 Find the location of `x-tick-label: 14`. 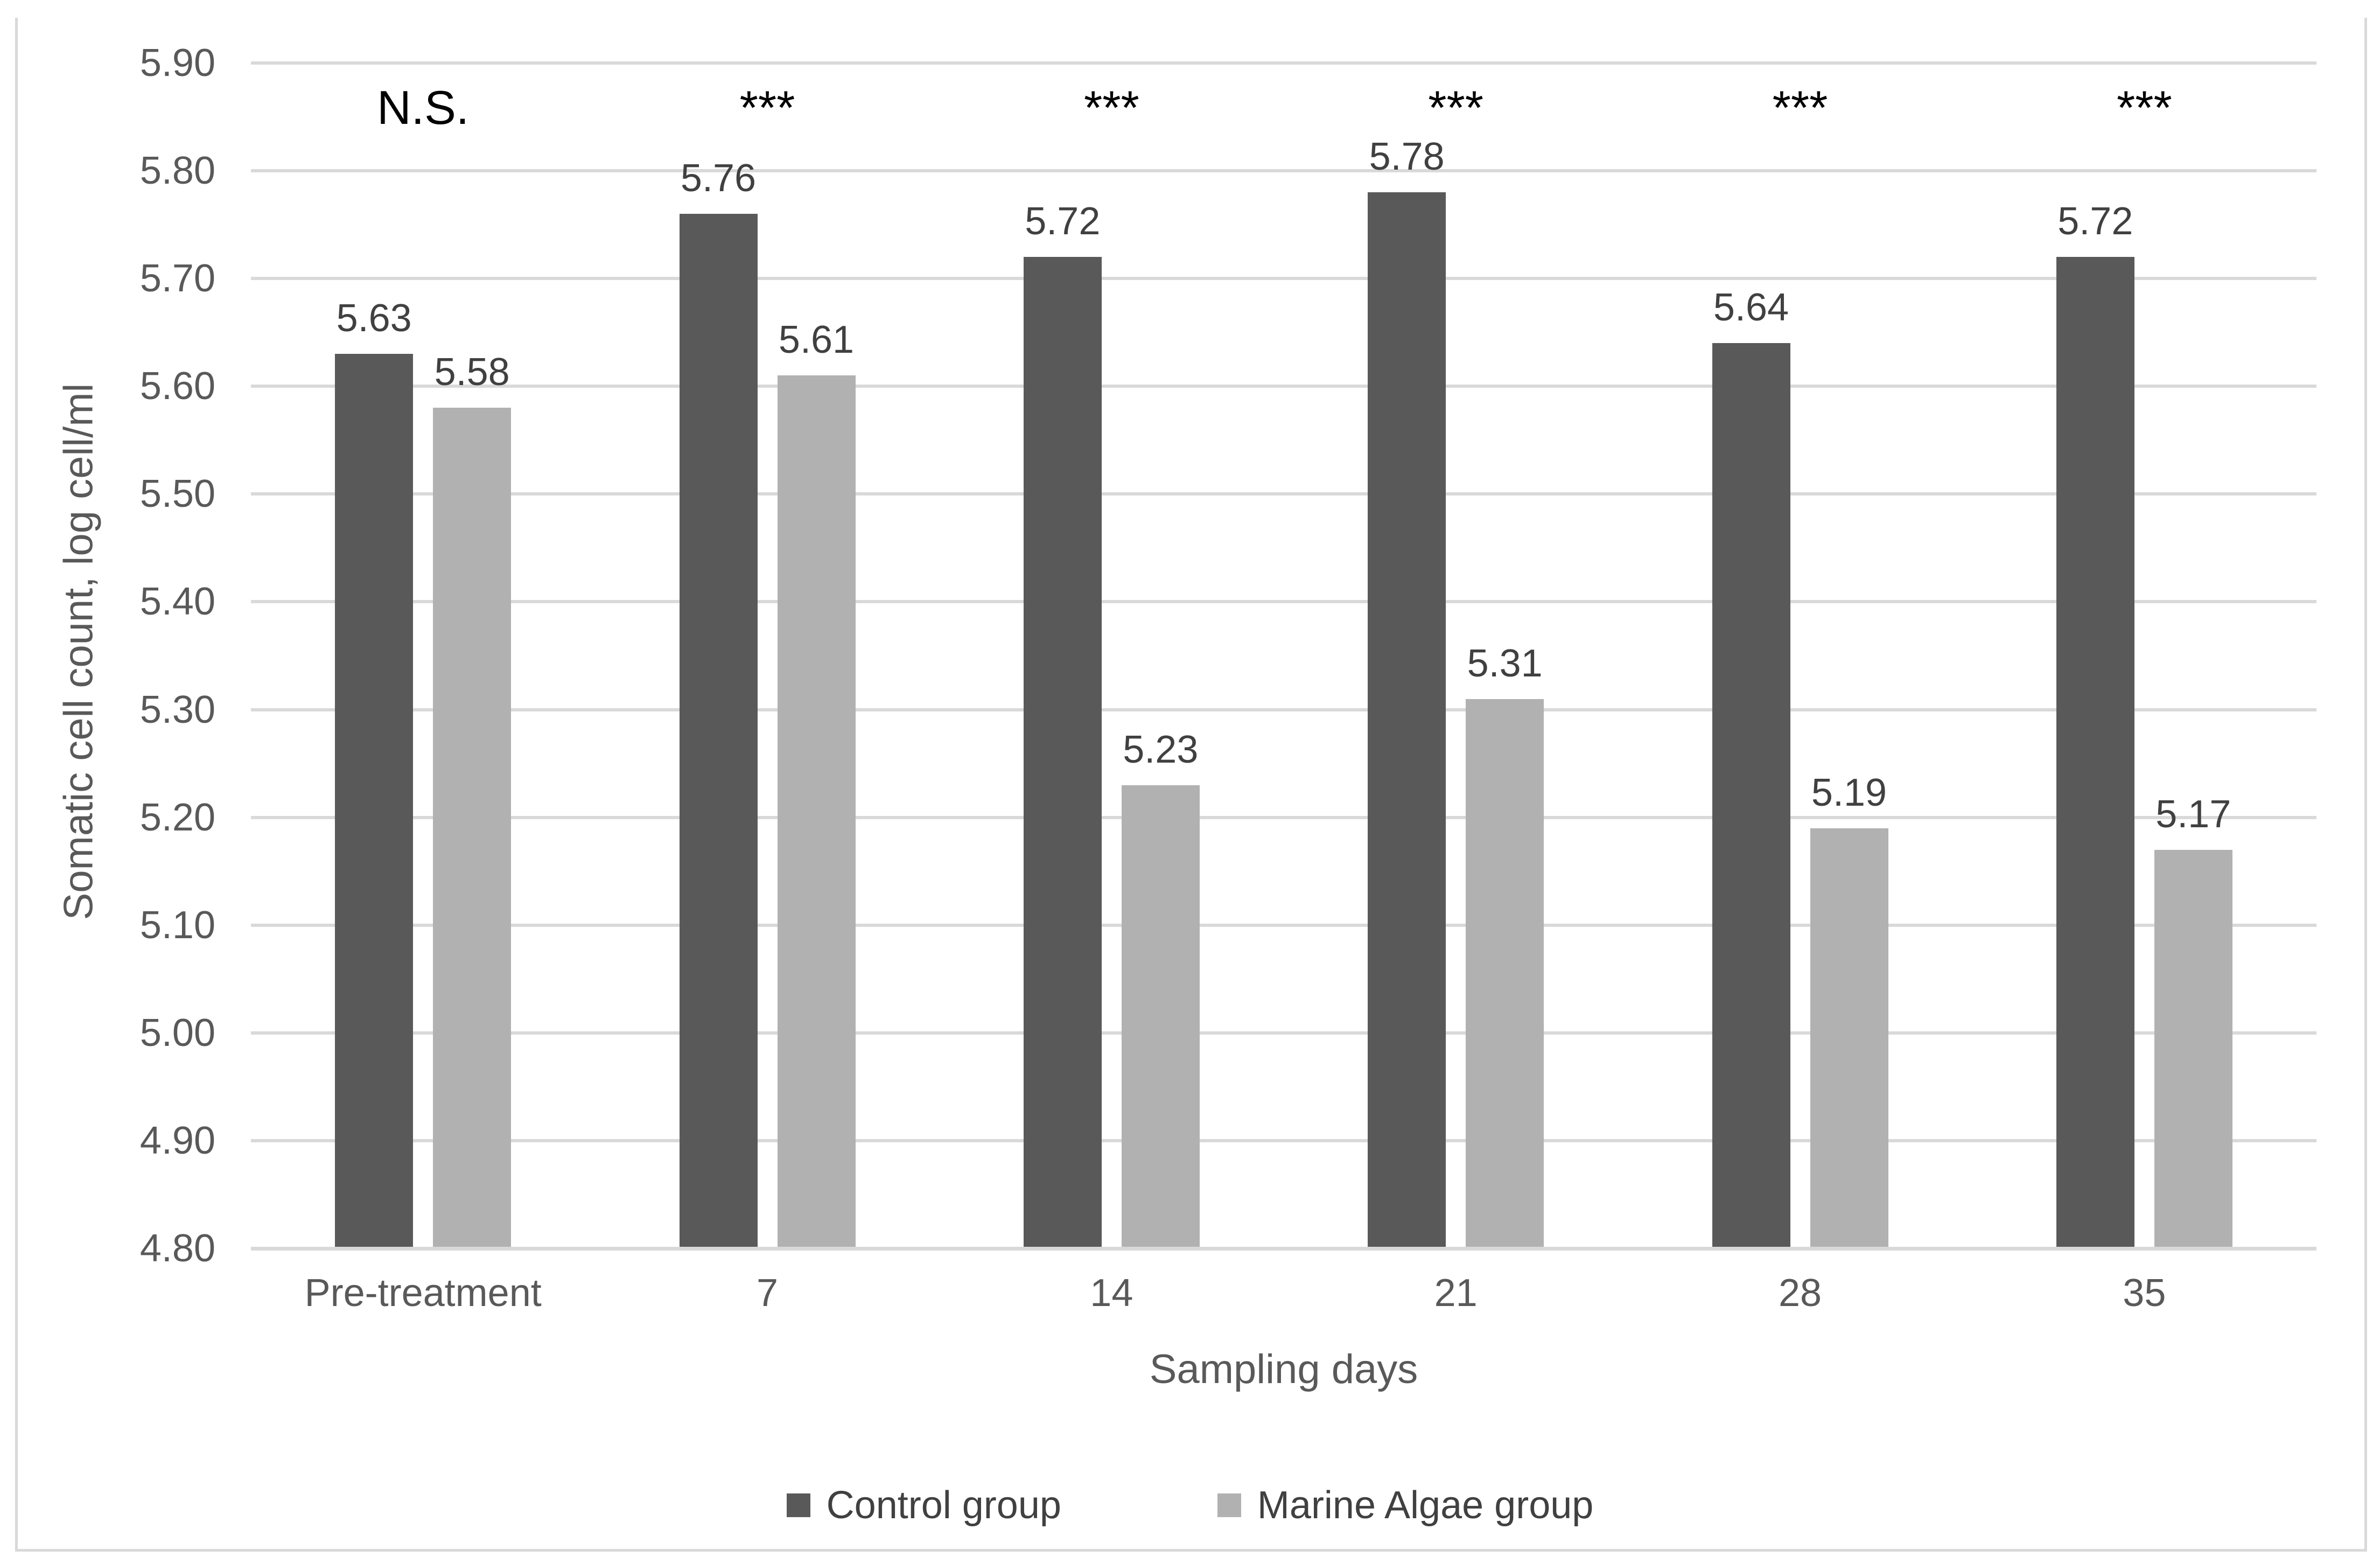

x-tick-label: 14 is located at coordinates (1111, 1293).